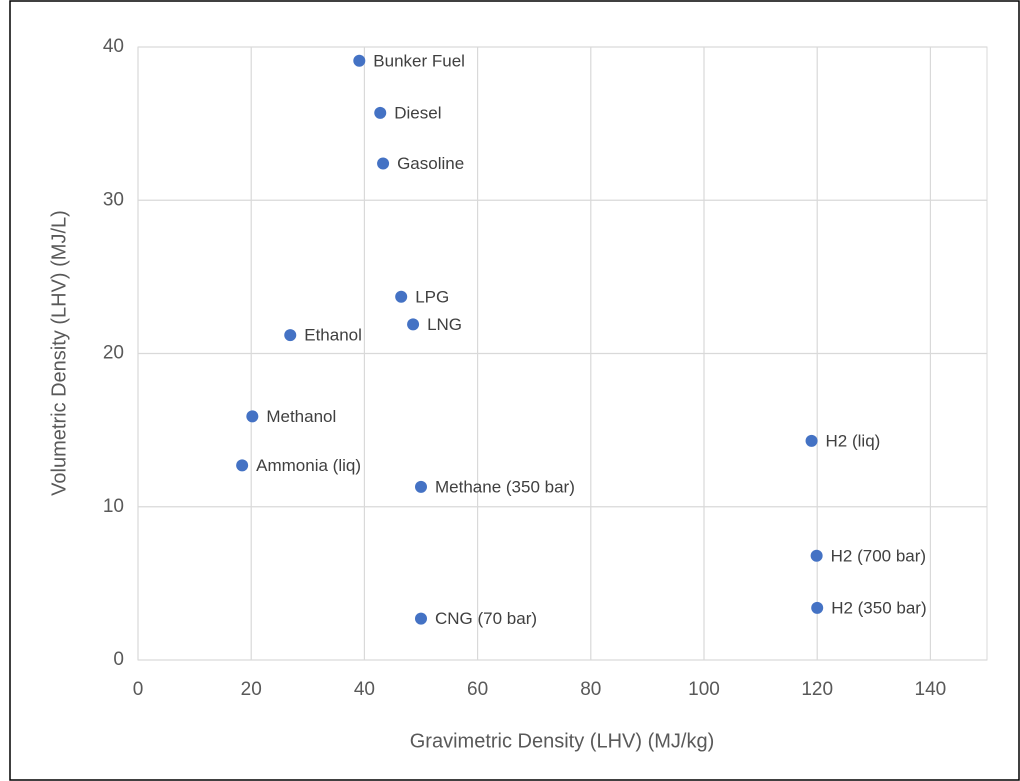  I want to click on y-tick-label: 10, so click(113, 506).